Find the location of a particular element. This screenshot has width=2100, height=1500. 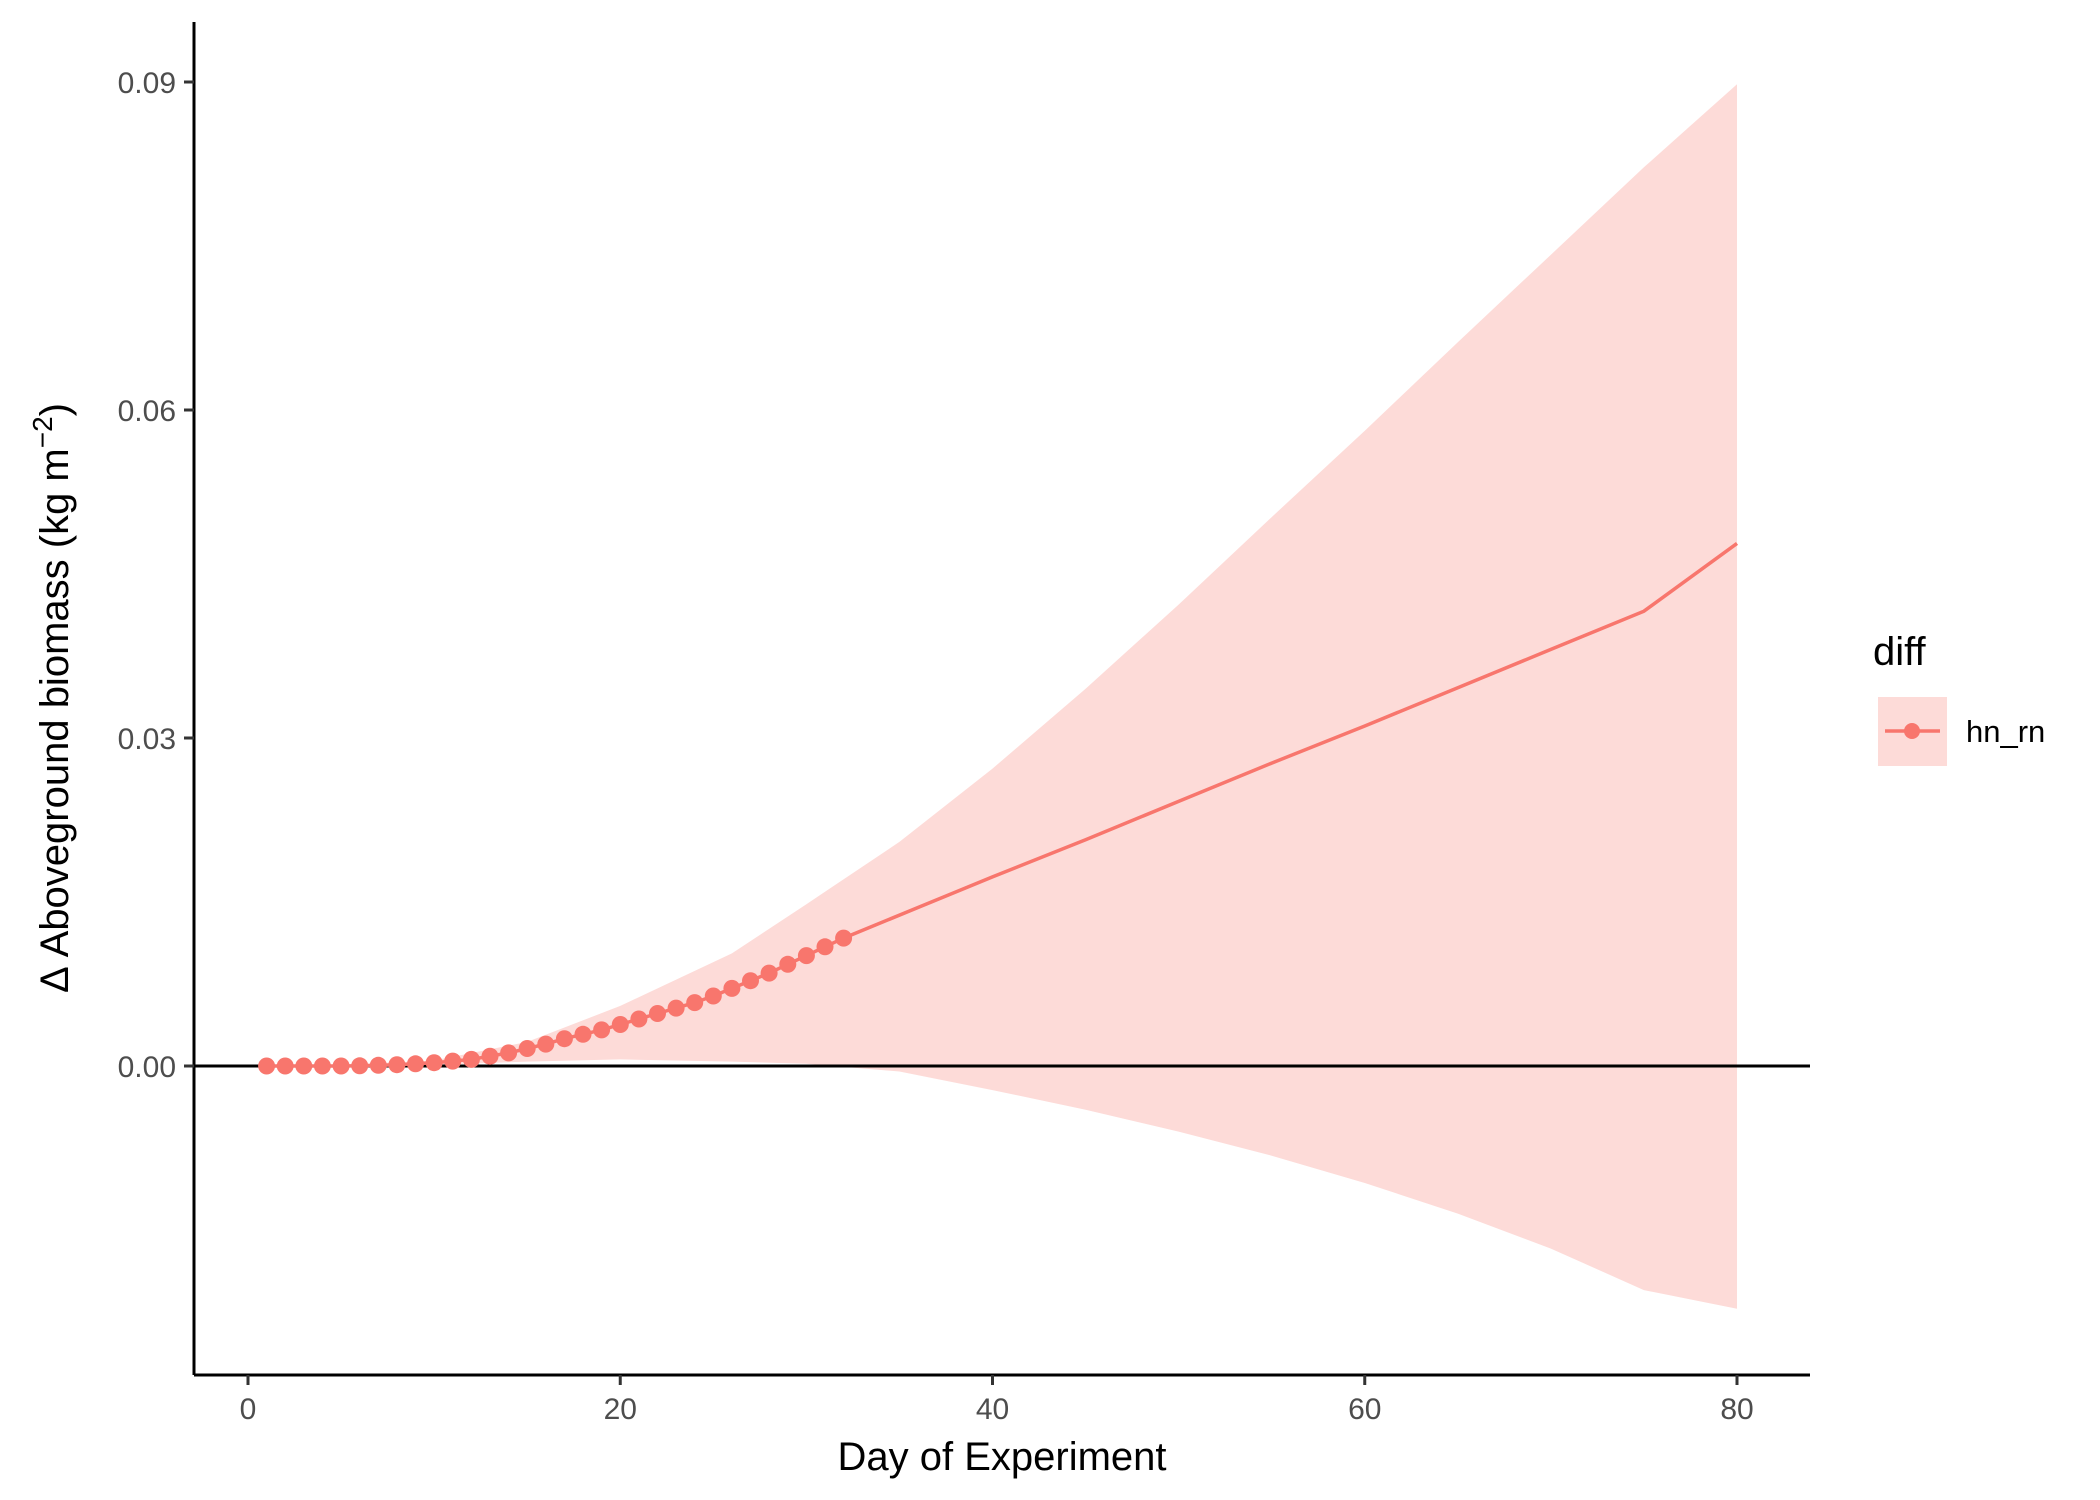

legend-label-hn-rn: hn_rn is located at coordinates (2005, 731).